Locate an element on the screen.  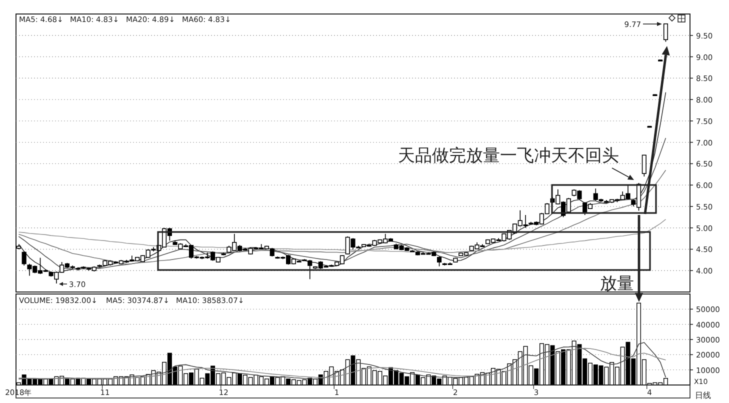
text: 日线 is located at coordinates (703, 395).